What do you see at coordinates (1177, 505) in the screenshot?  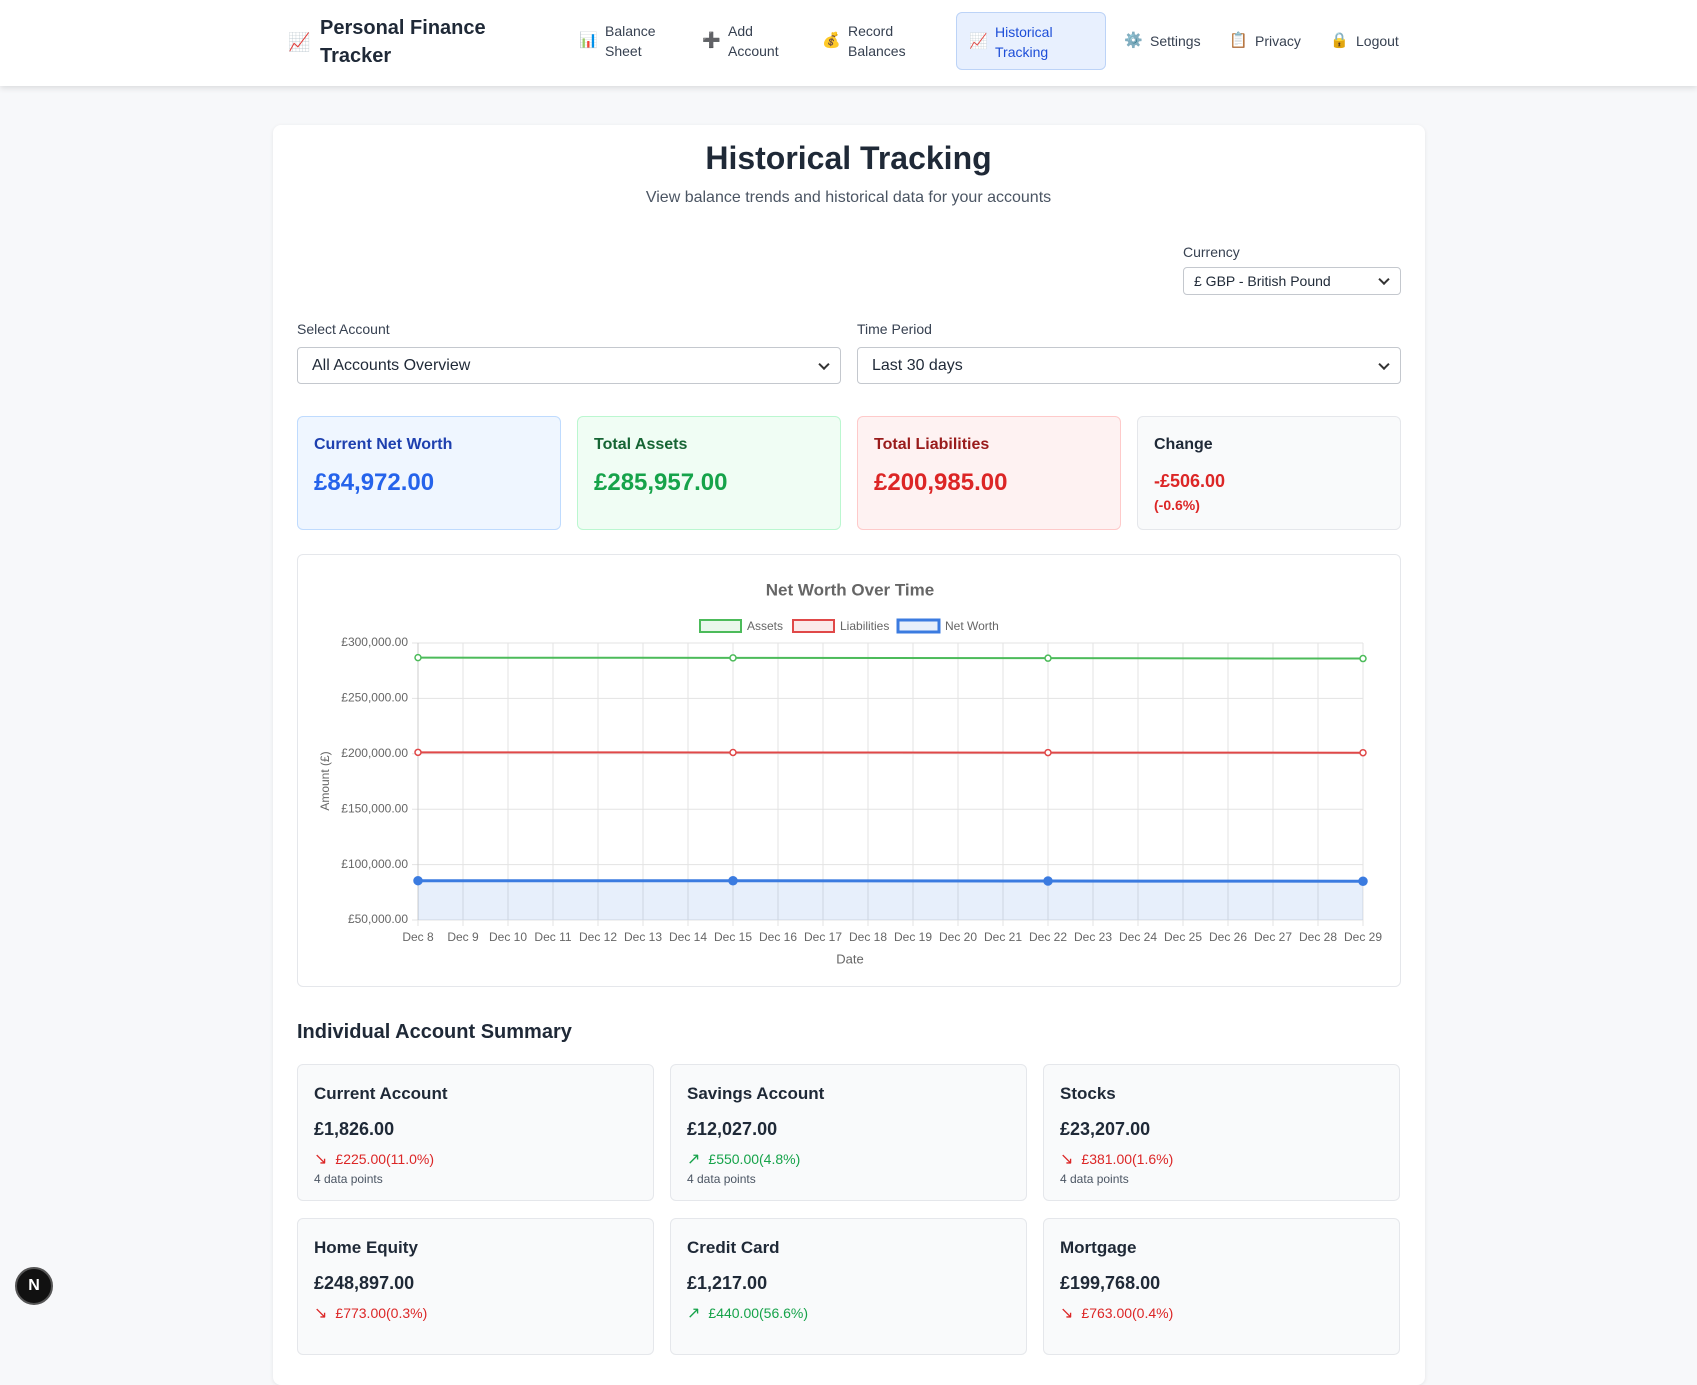 I see `stat-percent: (-0.6%)` at bounding box center [1177, 505].